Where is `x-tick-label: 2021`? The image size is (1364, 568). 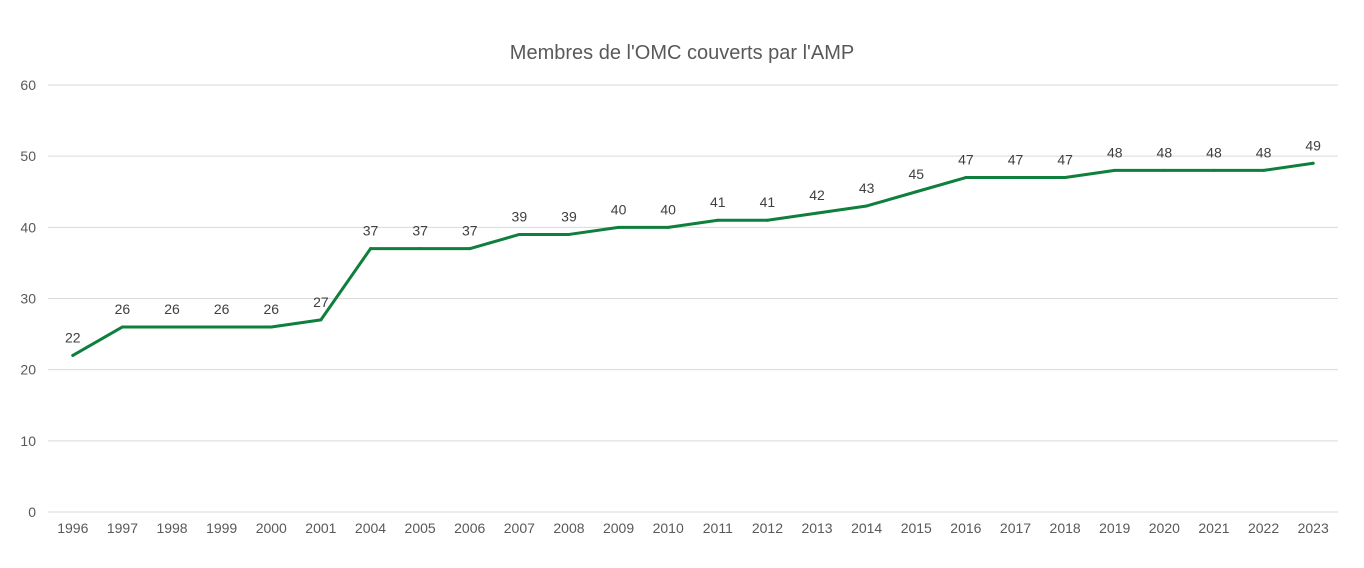 x-tick-label: 2021 is located at coordinates (1213, 528).